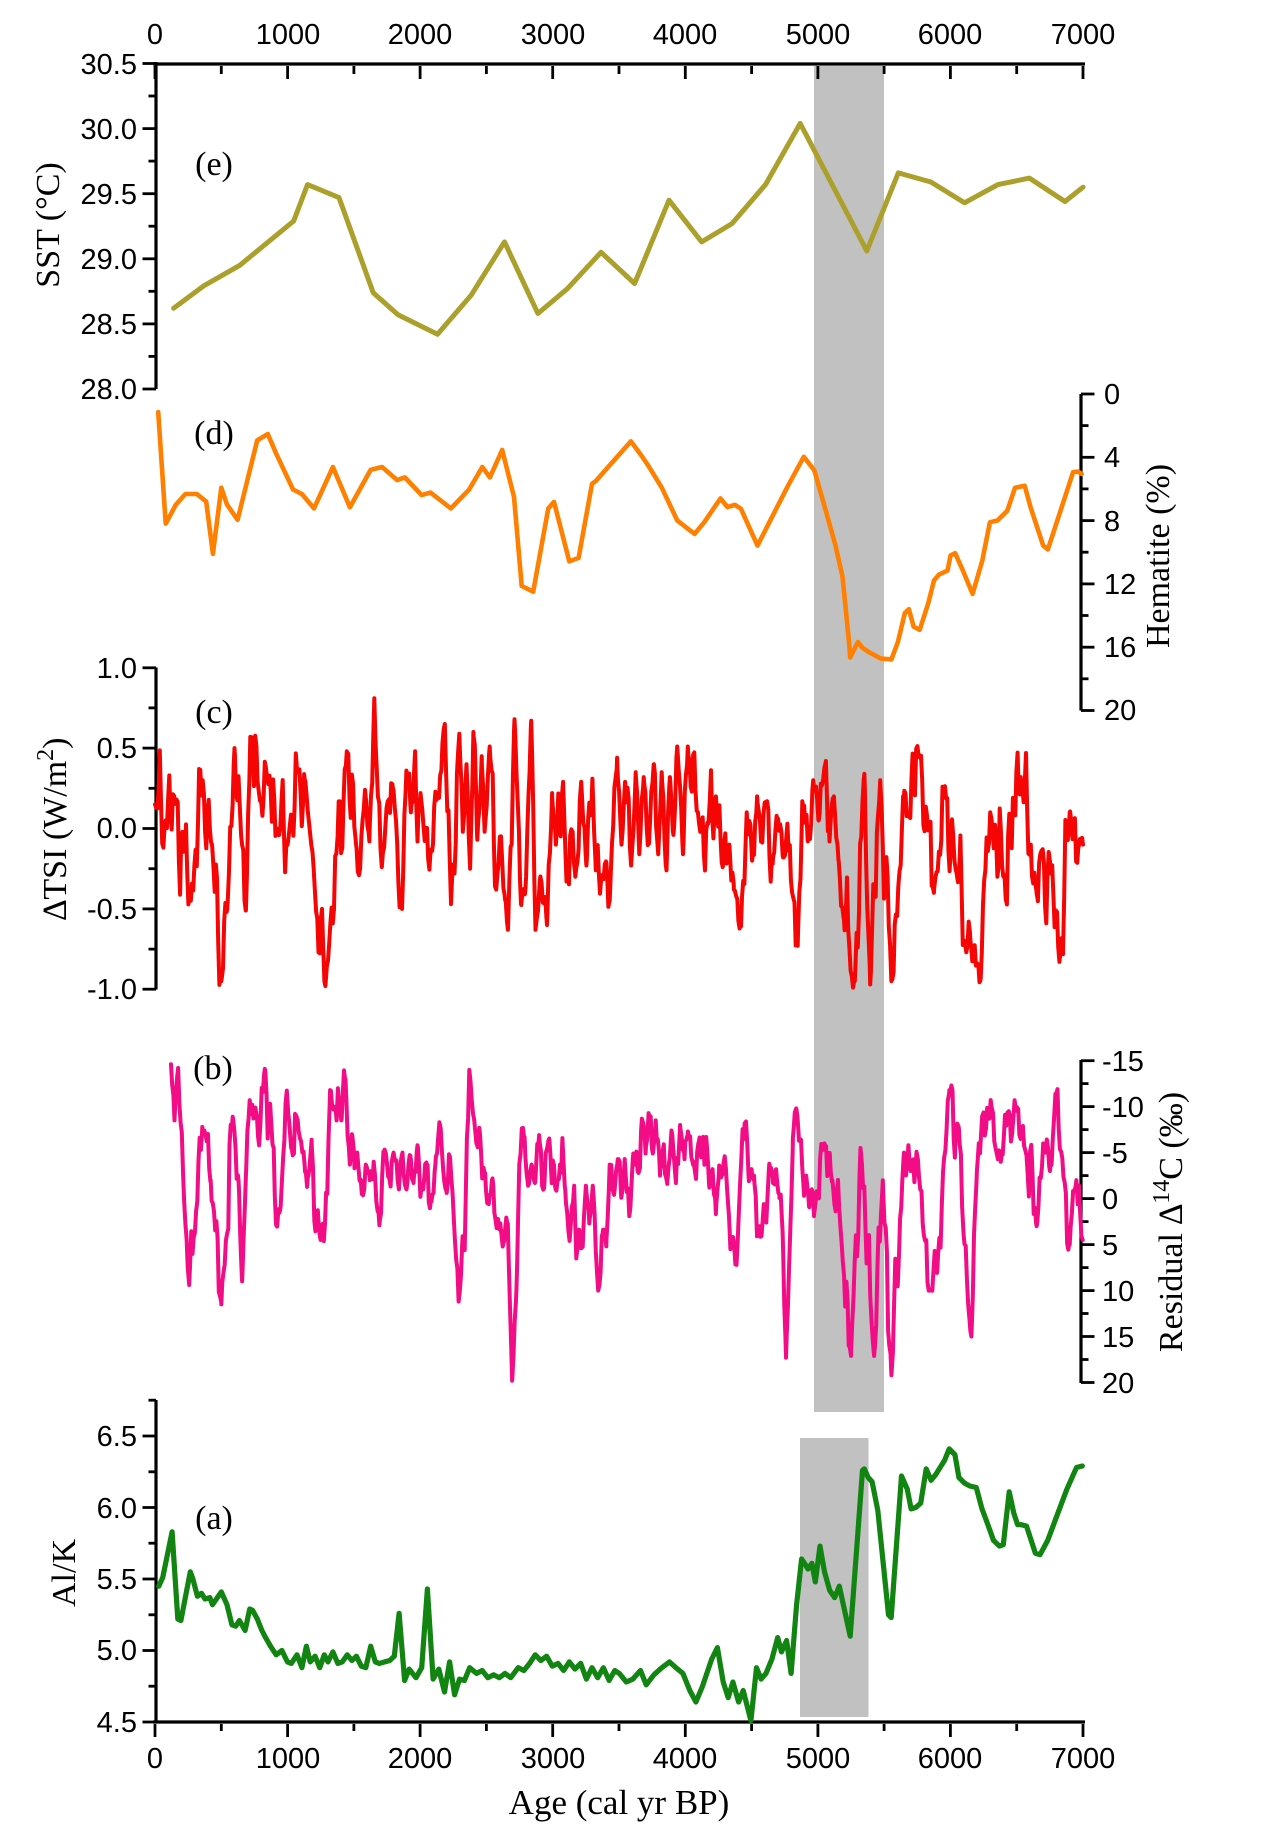  What do you see at coordinates (1112, 522) in the screenshot?
I see `svg-text: 8` at bounding box center [1112, 522].